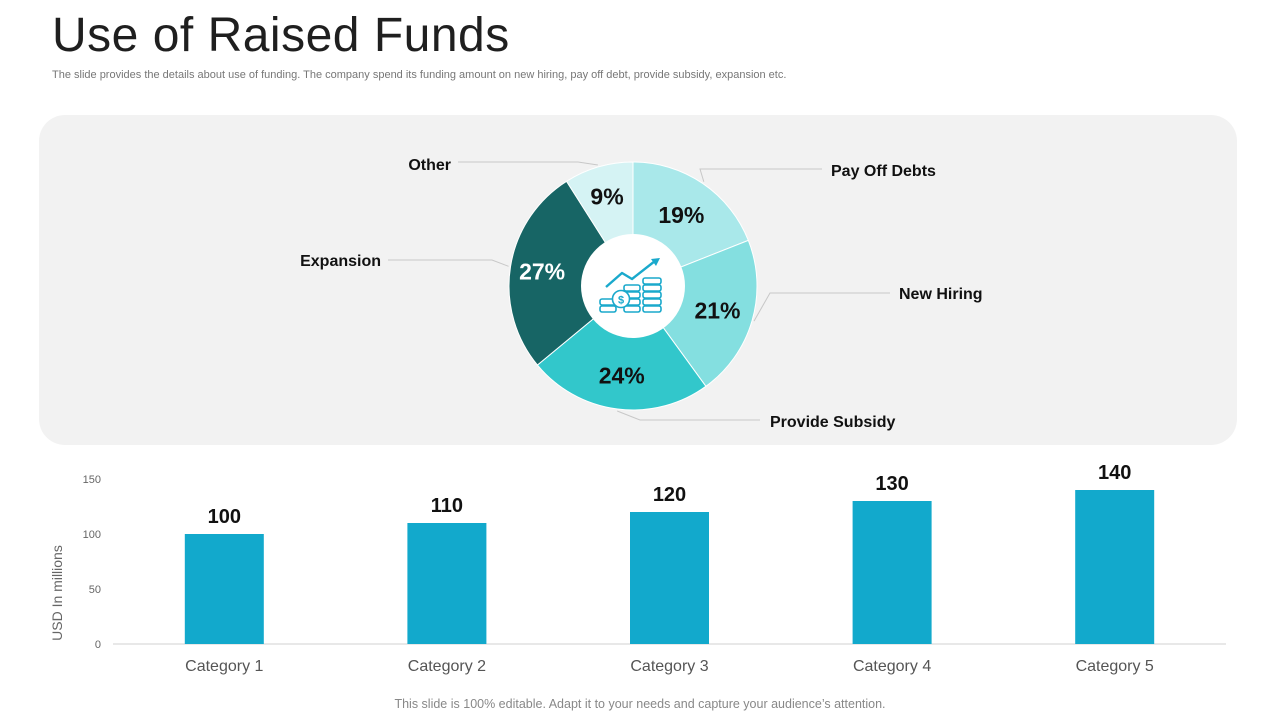 The width and height of the screenshot is (1280, 720). I want to click on pie-percent-label: 9%, so click(606, 197).